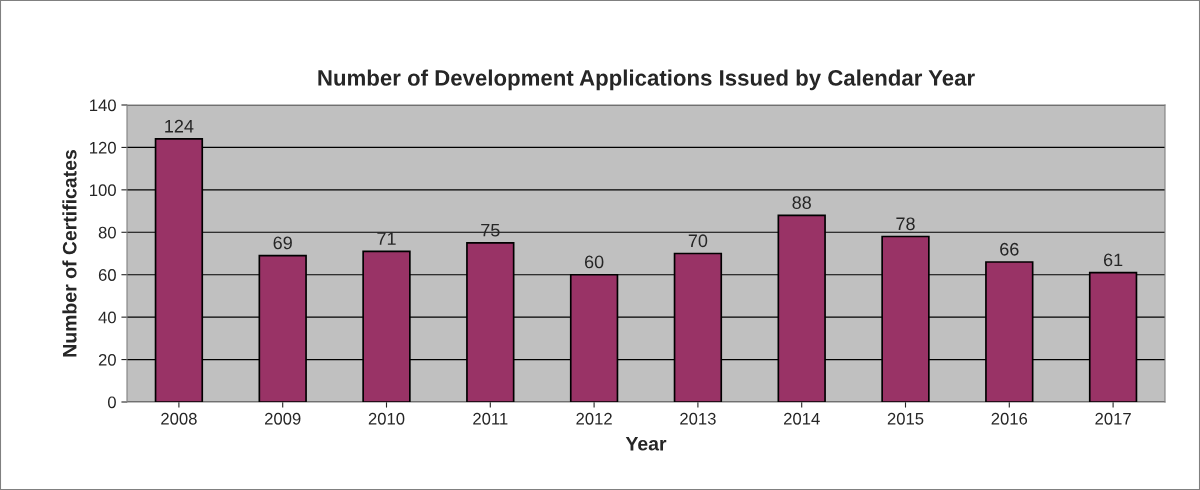 The width and height of the screenshot is (1200, 490). I want to click on y-tick-label: 60, so click(107, 275).